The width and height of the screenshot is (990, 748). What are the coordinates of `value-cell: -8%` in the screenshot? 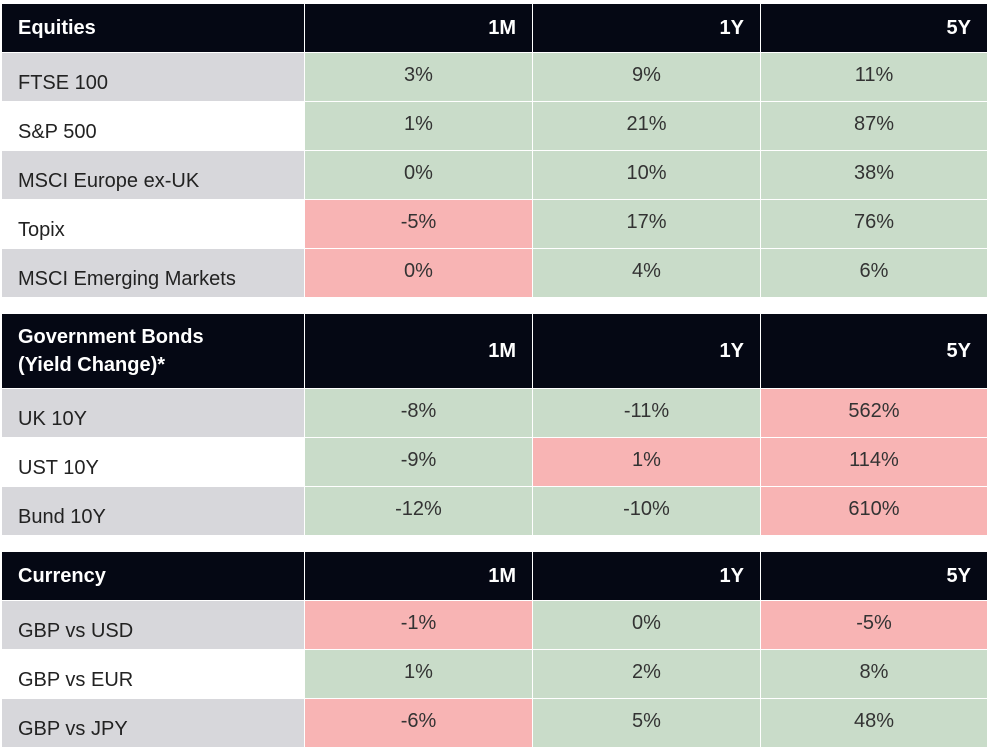 It's located at (418, 413).